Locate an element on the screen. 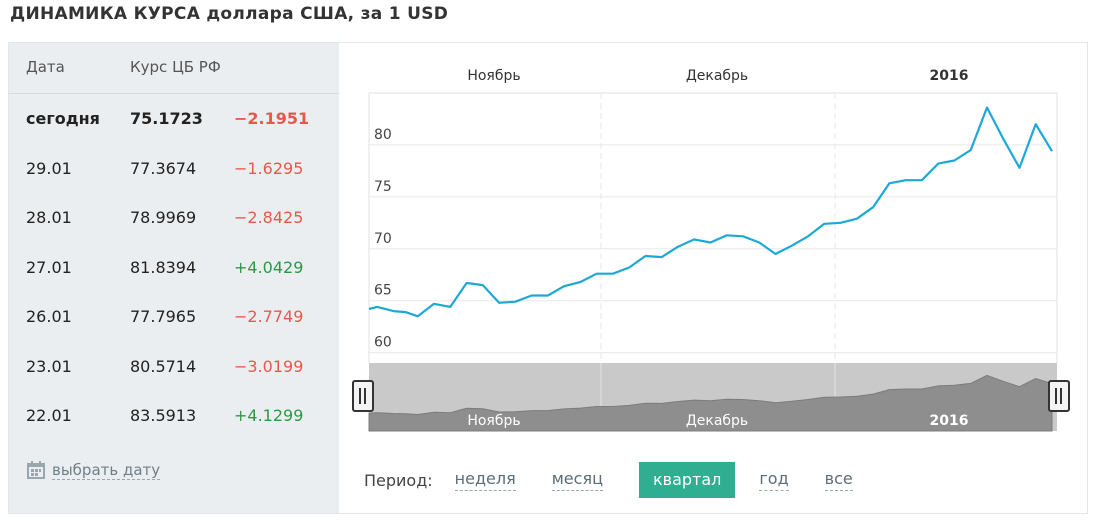 Image resolution: width=1099 pixels, height=528 pixels. navigator-handle-left is located at coordinates (363, 396).